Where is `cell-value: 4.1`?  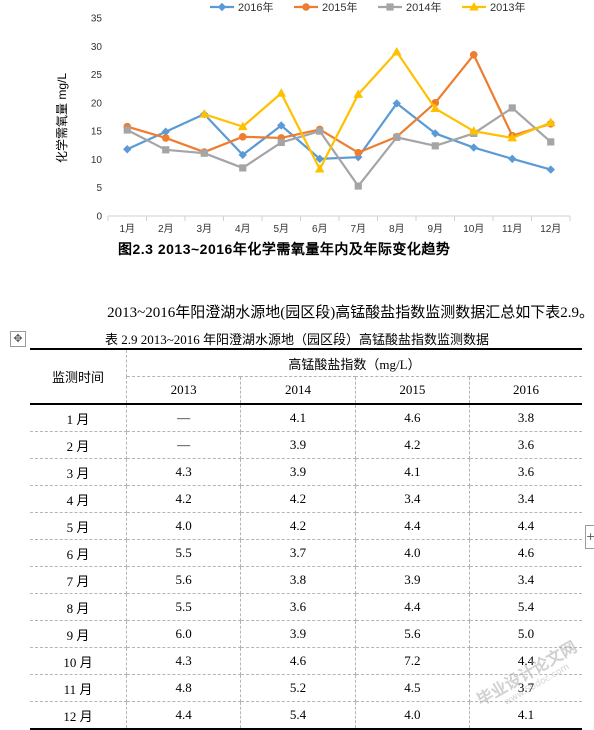 cell-value: 4.1 is located at coordinates (412, 472).